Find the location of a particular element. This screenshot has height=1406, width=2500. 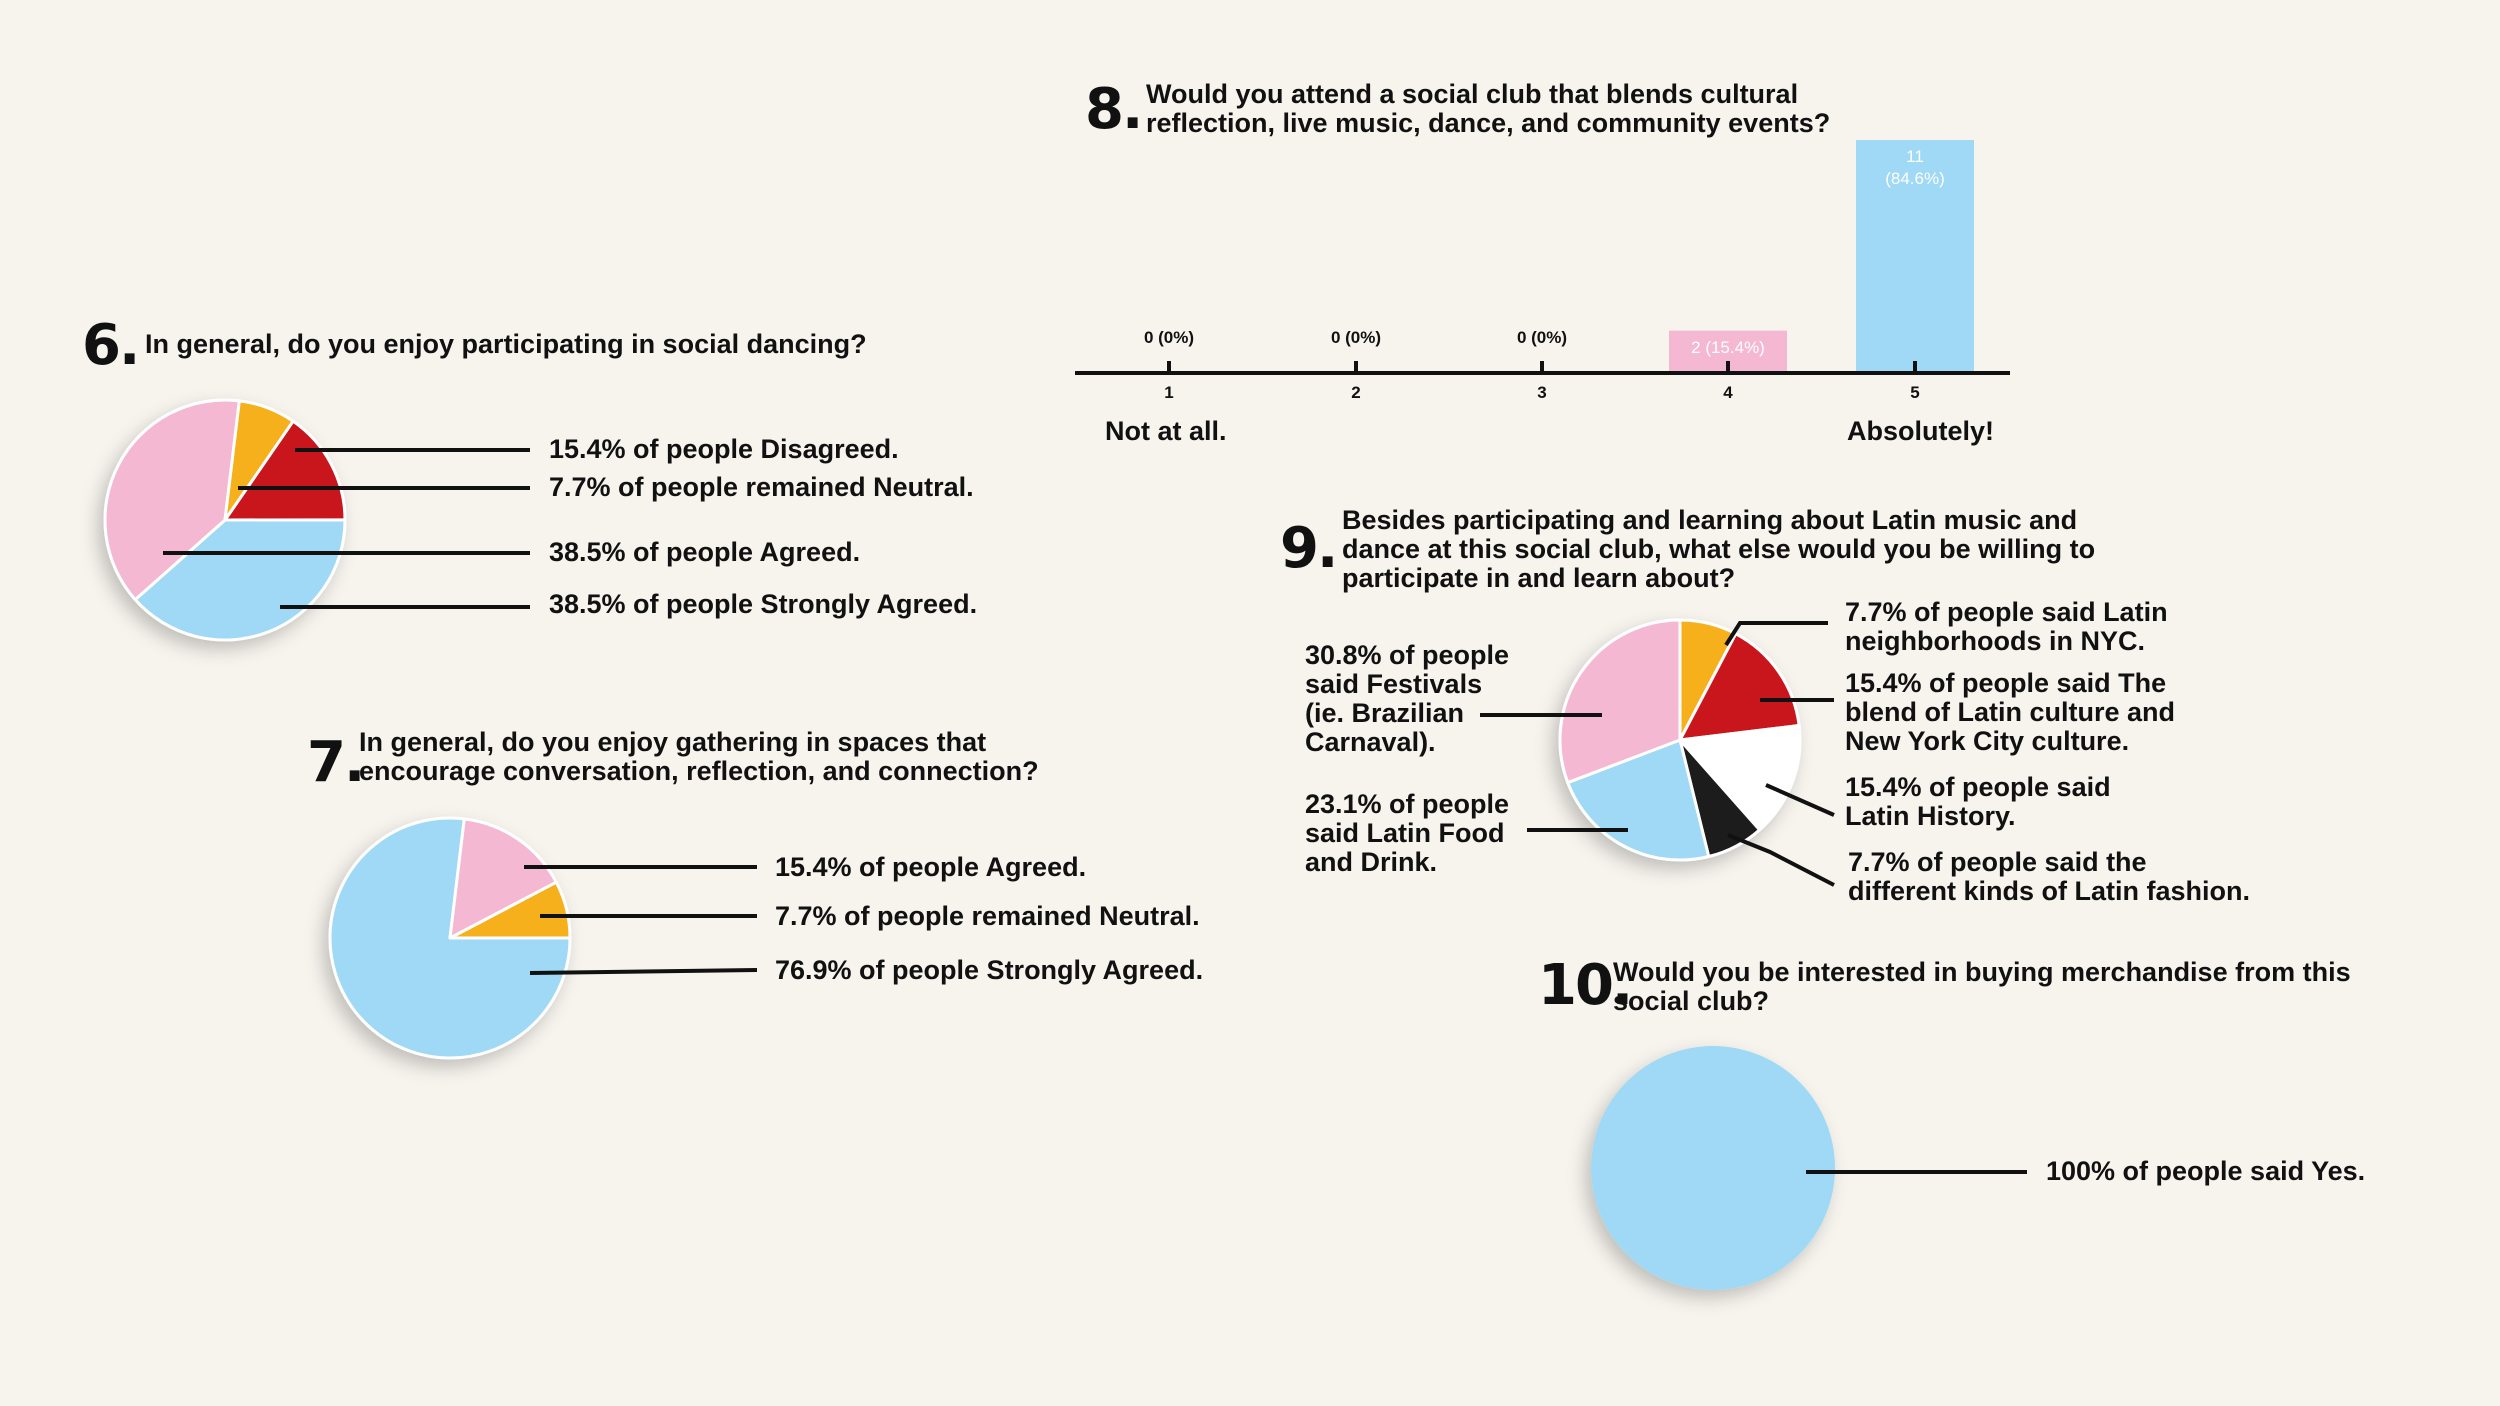

q8-tick-label: 3 is located at coordinates (1542, 392).